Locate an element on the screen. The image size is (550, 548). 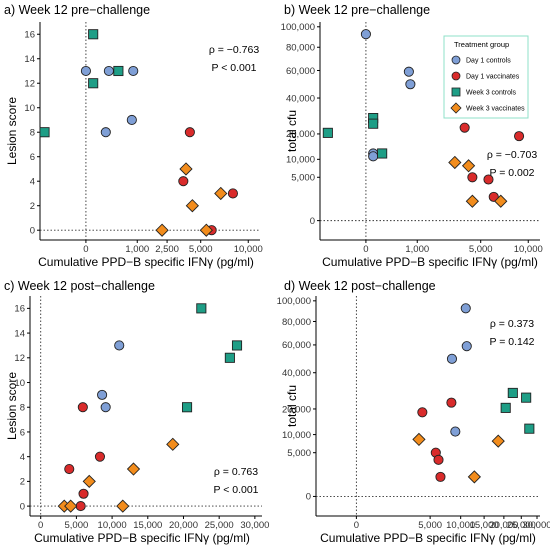
correlation-stat: ρ = 0.763 is located at coordinates (236, 472).